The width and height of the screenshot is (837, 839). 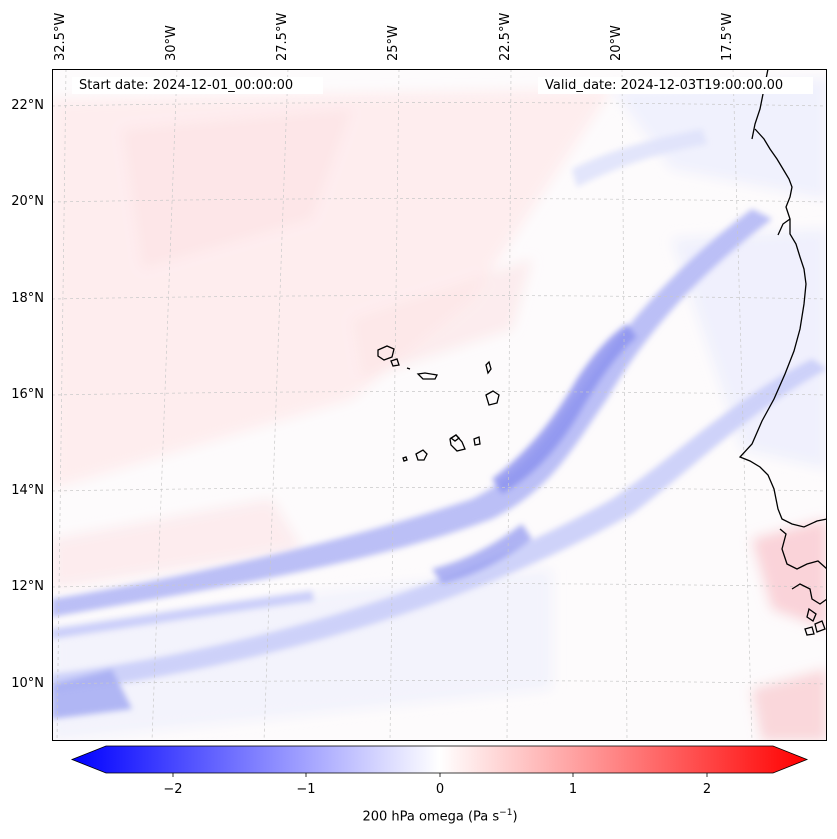 What do you see at coordinates (282, 36) in the screenshot?
I see `lon-label: 27.5°W` at bounding box center [282, 36].